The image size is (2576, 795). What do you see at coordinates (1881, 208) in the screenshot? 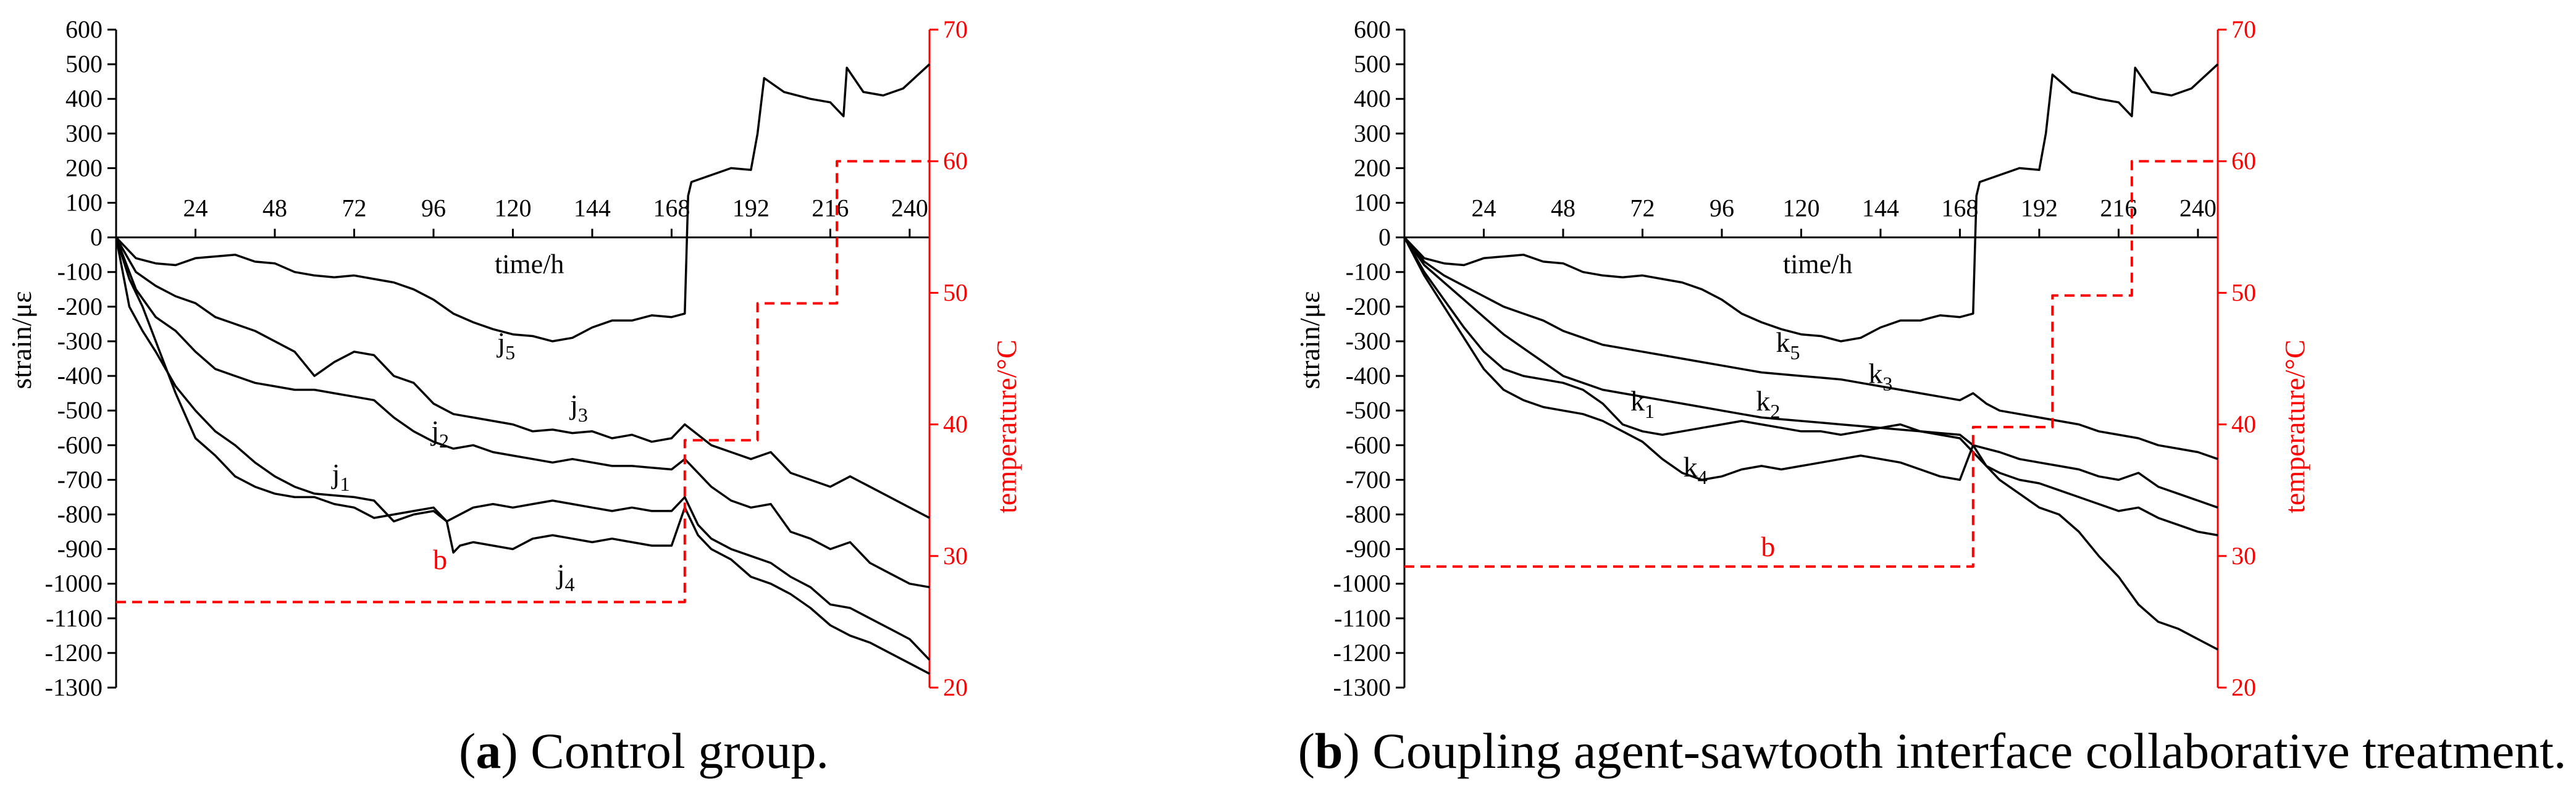
I see `x-tick-label: 144` at bounding box center [1881, 208].